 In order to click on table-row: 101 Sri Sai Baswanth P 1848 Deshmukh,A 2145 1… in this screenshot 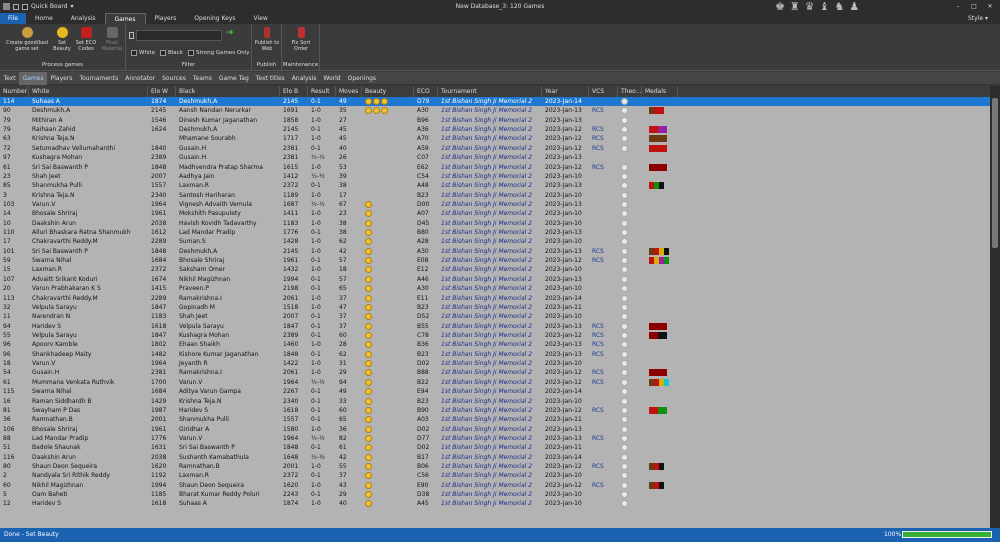, I will do `click(495, 251)`.